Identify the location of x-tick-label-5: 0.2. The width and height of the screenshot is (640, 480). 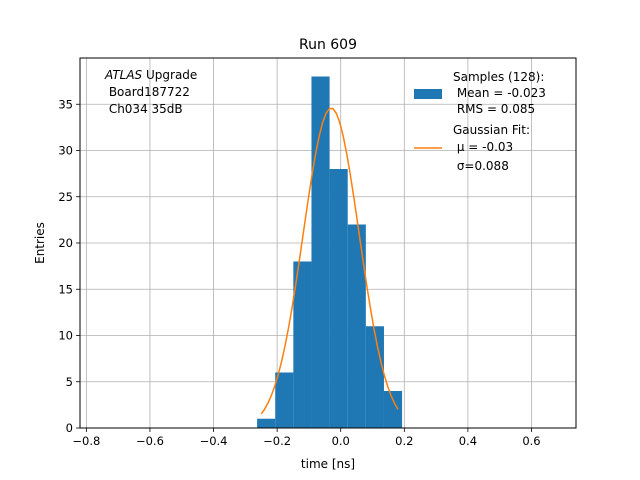
(404, 441).